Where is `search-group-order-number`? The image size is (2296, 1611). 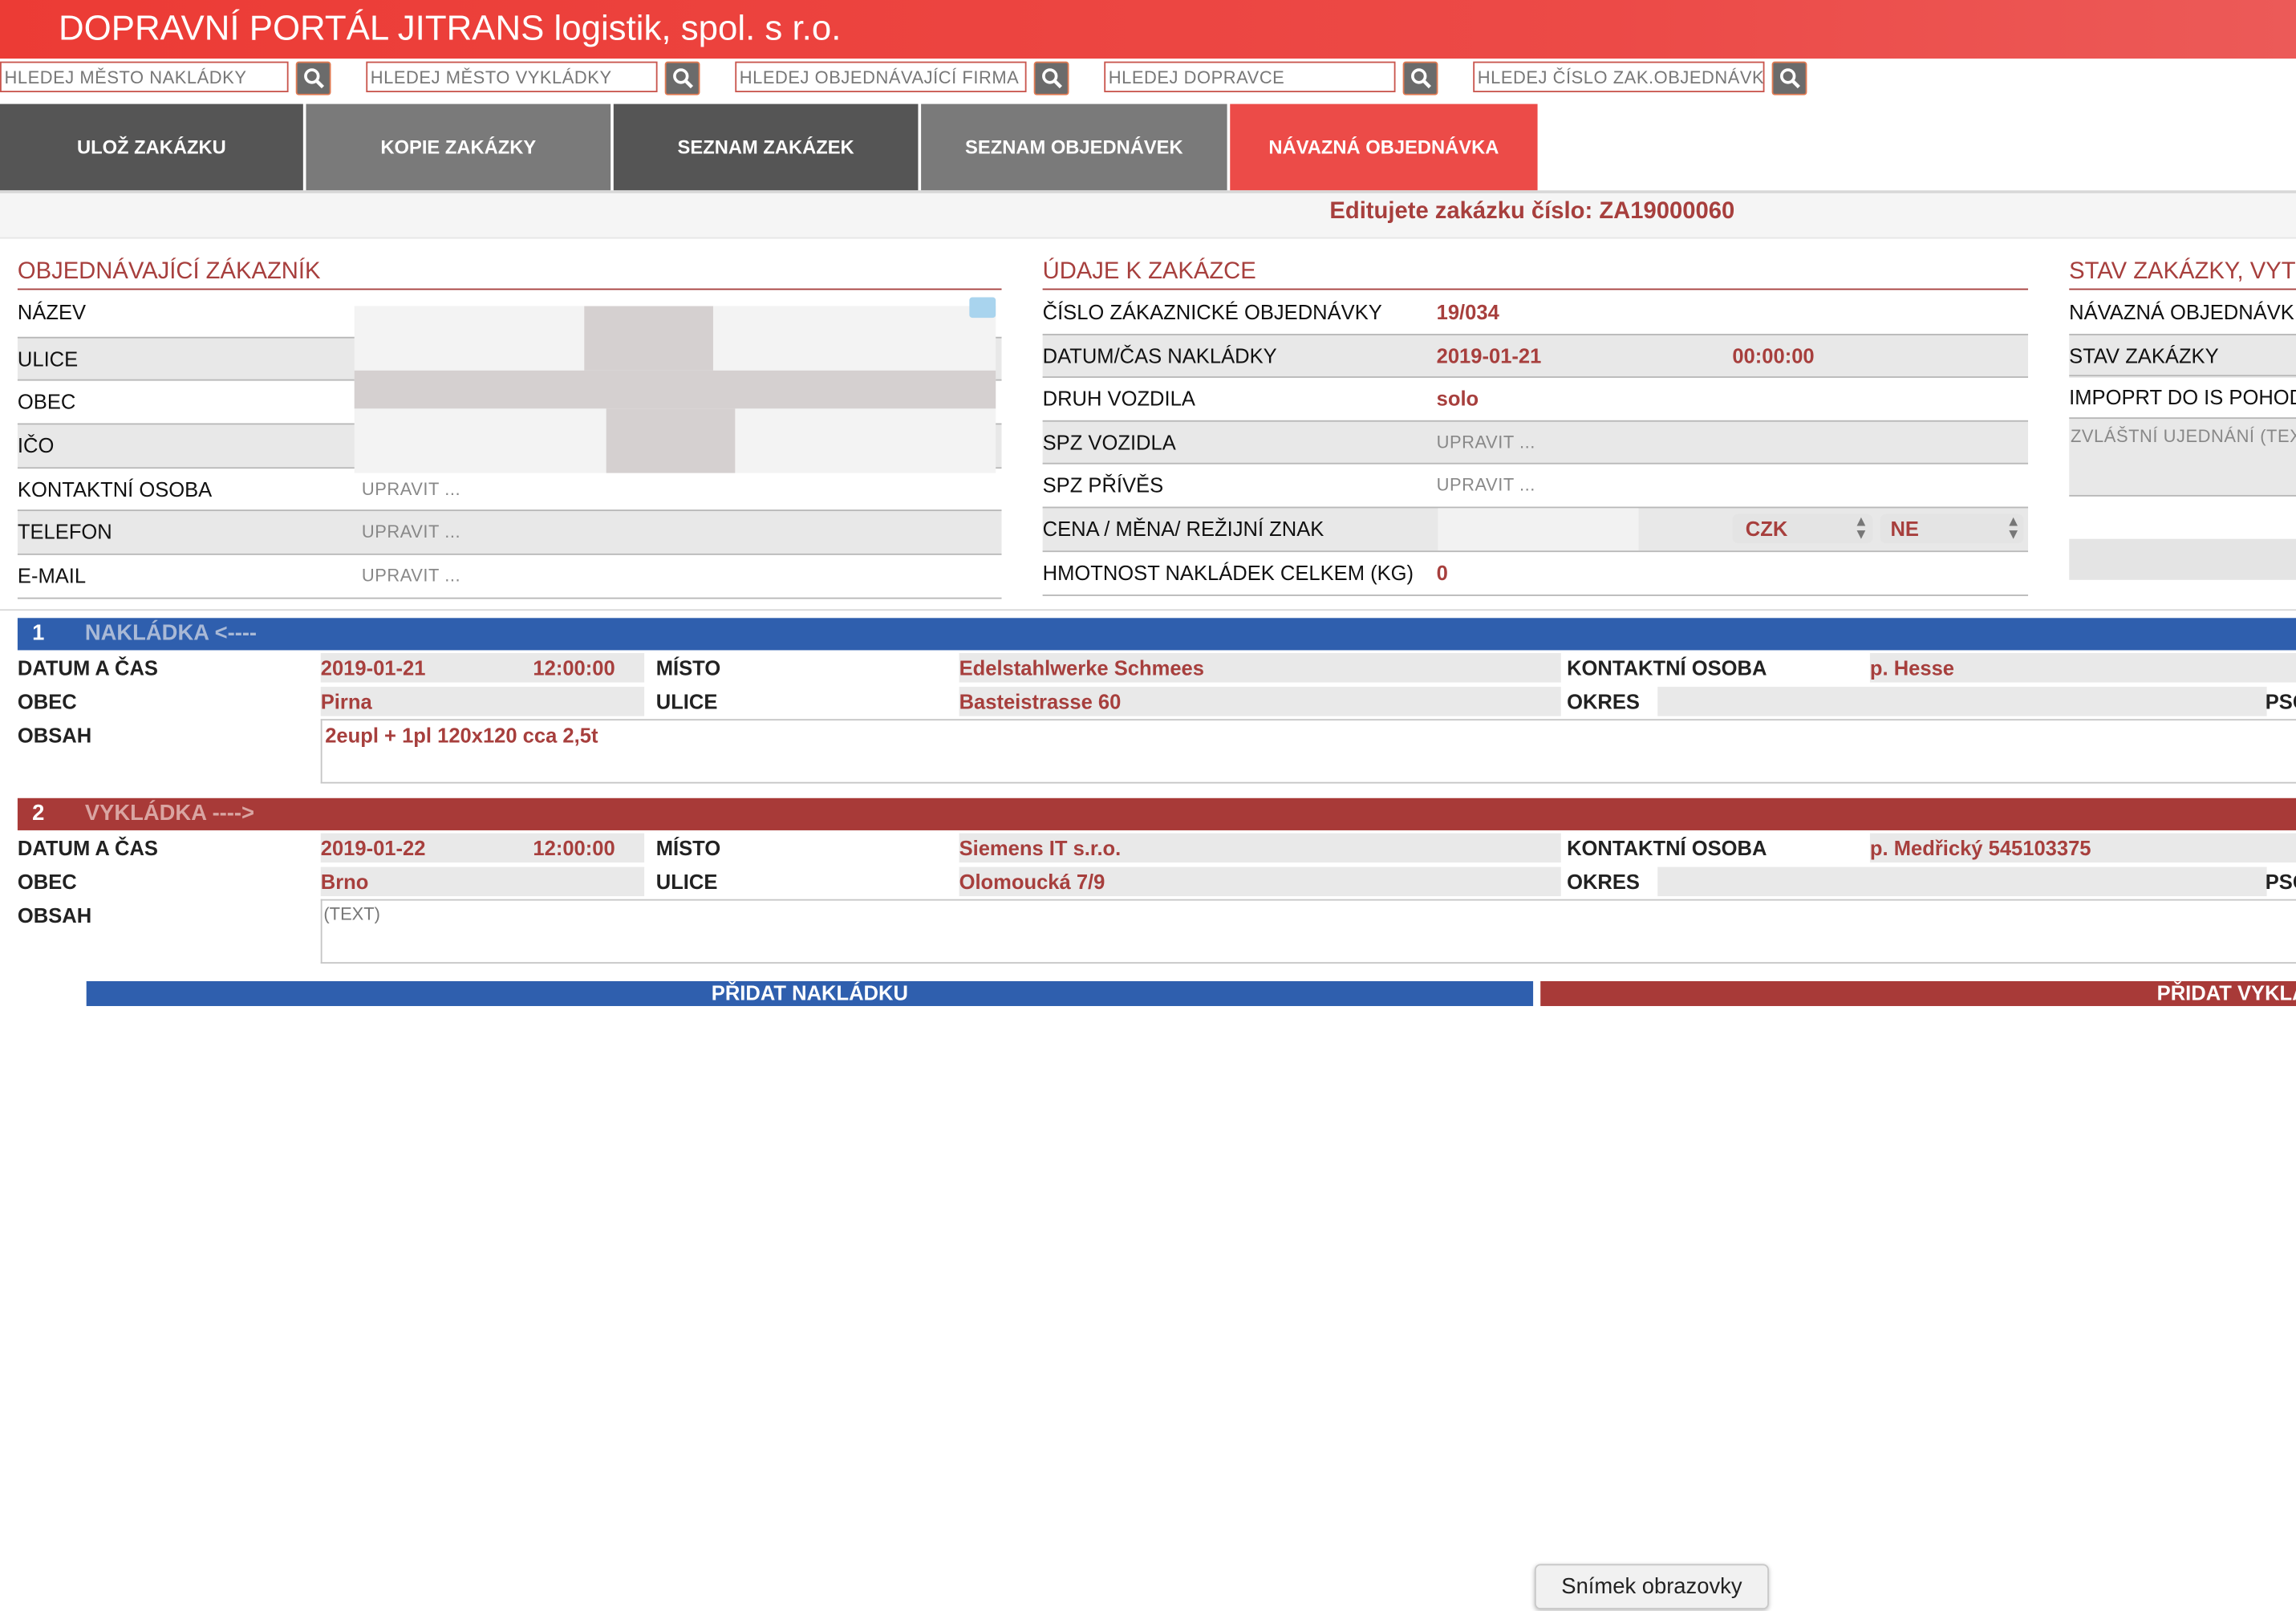 search-group-order-number is located at coordinates (1641, 78).